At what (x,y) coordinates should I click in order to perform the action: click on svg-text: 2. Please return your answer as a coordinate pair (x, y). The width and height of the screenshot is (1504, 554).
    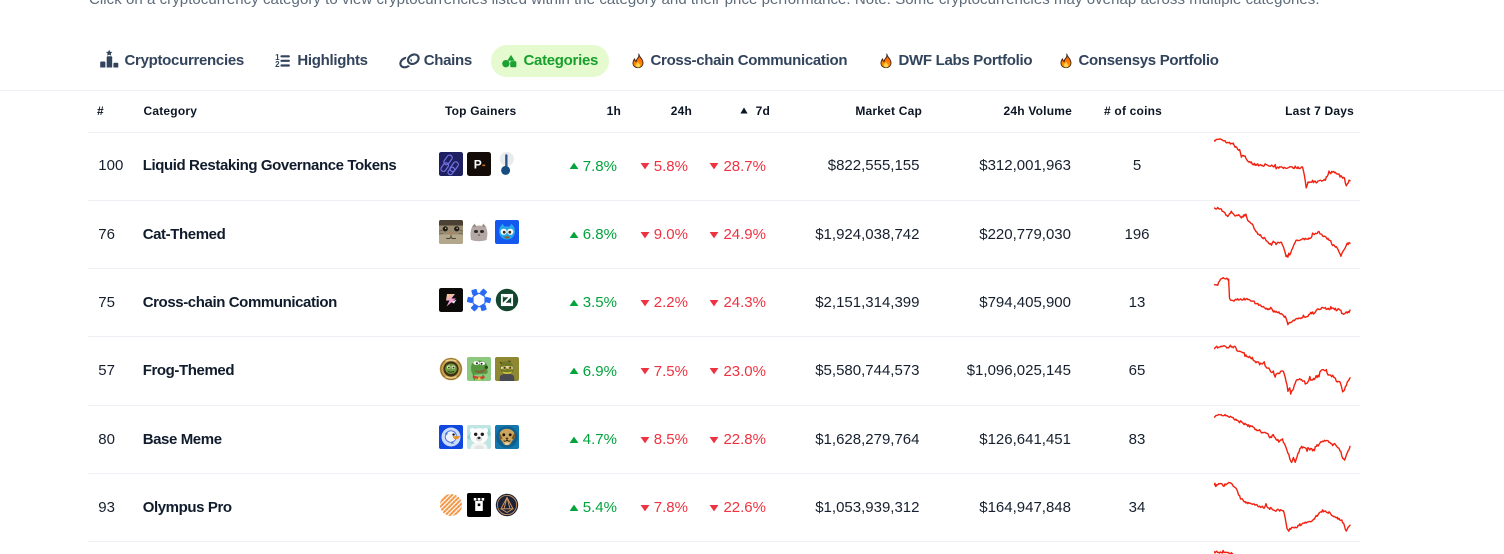
    Looking at the image, I should click on (277, 64).